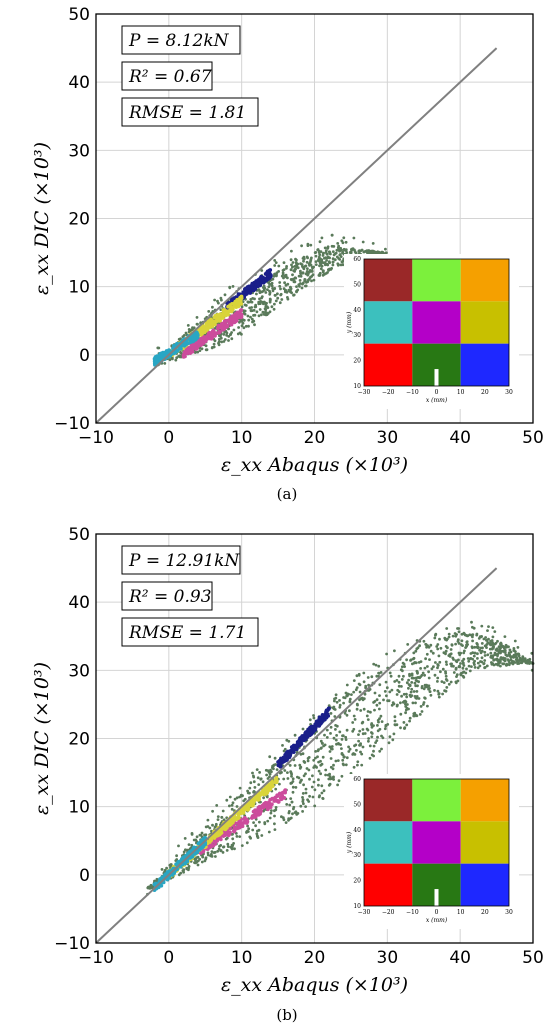 This screenshot has width=557, height=1024. I want to click on y-tick-label: 30, so click(79, 151).